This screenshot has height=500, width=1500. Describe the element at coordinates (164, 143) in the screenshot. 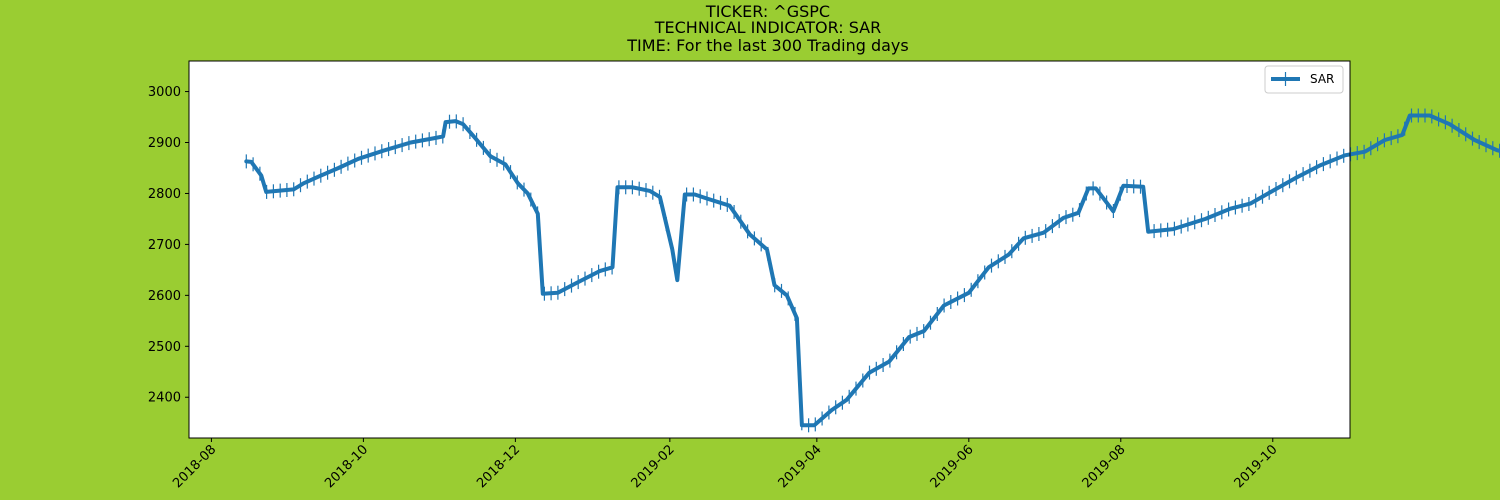

I see `y-tick-label: 2900` at that location.